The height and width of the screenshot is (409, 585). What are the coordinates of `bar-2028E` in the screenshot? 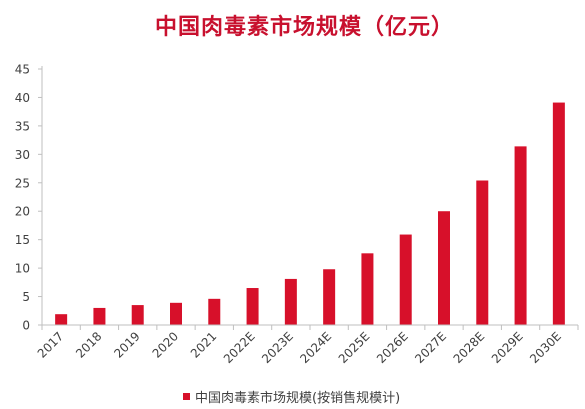 It's located at (482, 252).